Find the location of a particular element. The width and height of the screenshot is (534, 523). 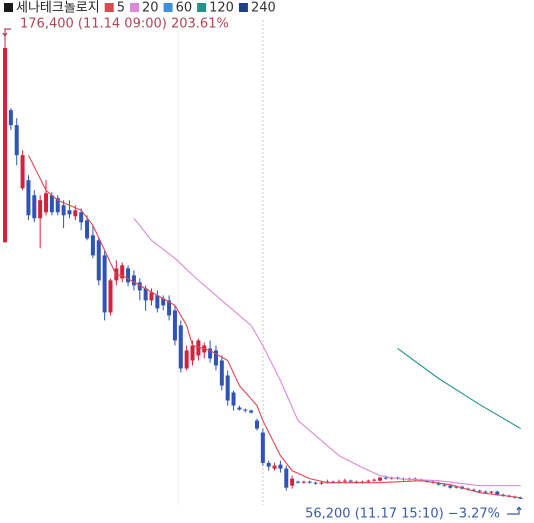

high-arrow is located at coordinates (6, 32).